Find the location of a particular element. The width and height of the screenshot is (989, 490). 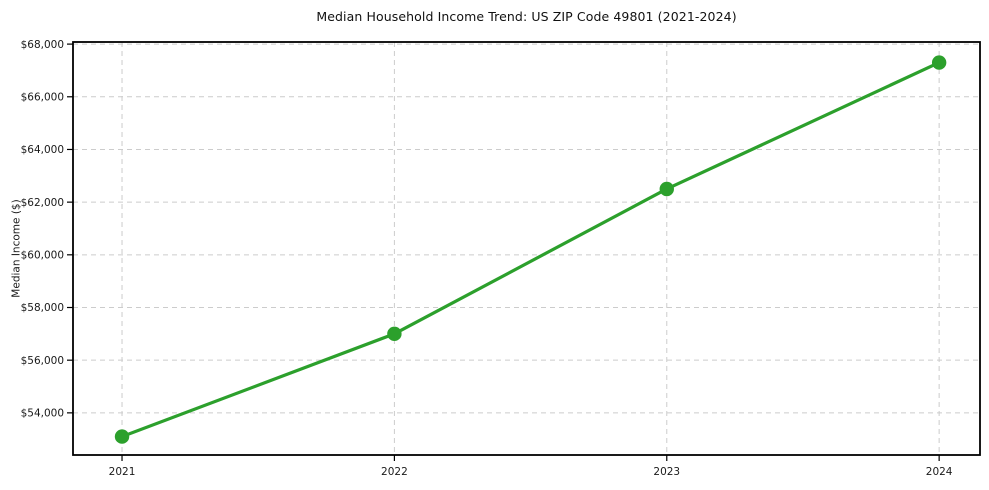

y-tick-label: $54,000 is located at coordinates (42, 414).